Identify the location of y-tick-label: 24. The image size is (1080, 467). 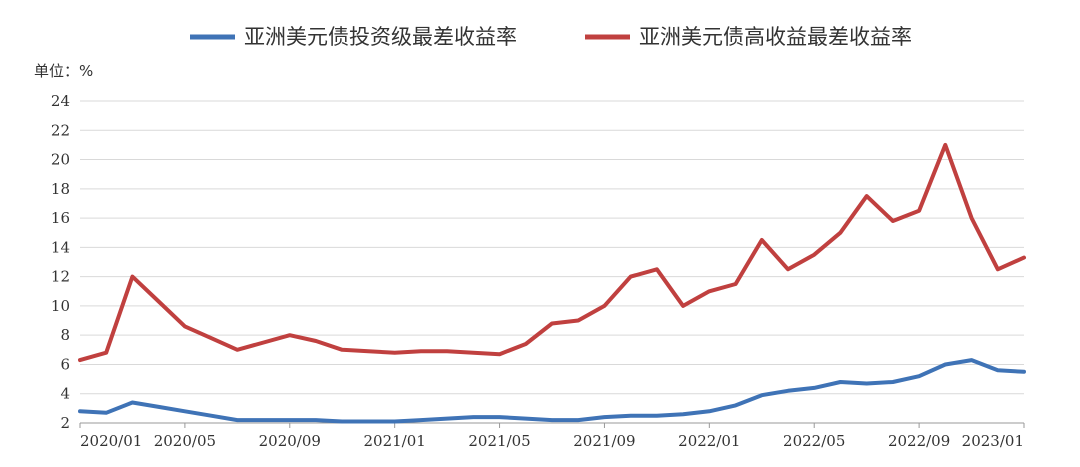
(60, 101).